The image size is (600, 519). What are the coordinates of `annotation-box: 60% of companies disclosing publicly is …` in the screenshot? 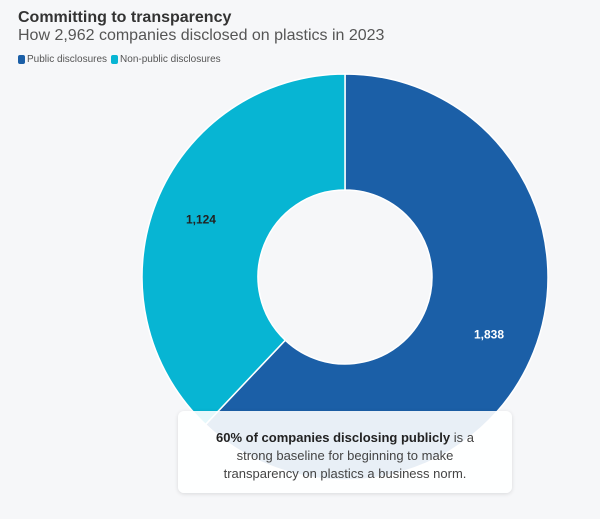 It's located at (345, 452).